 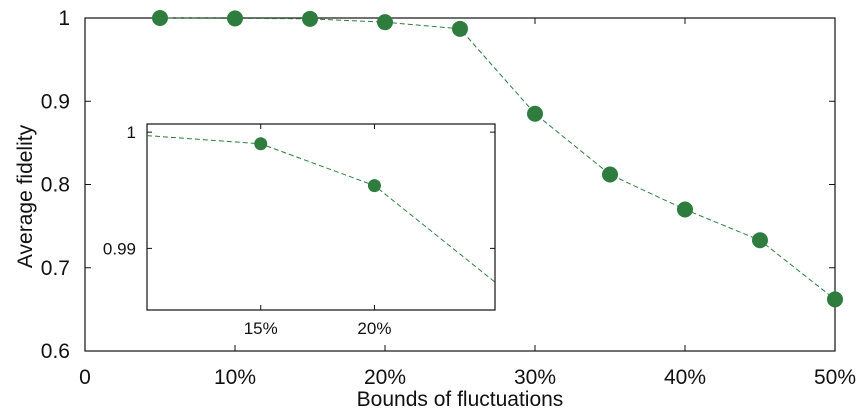 What do you see at coordinates (25, 196) in the screenshot?
I see `main-y-axis-label: Average fidelity` at bounding box center [25, 196].